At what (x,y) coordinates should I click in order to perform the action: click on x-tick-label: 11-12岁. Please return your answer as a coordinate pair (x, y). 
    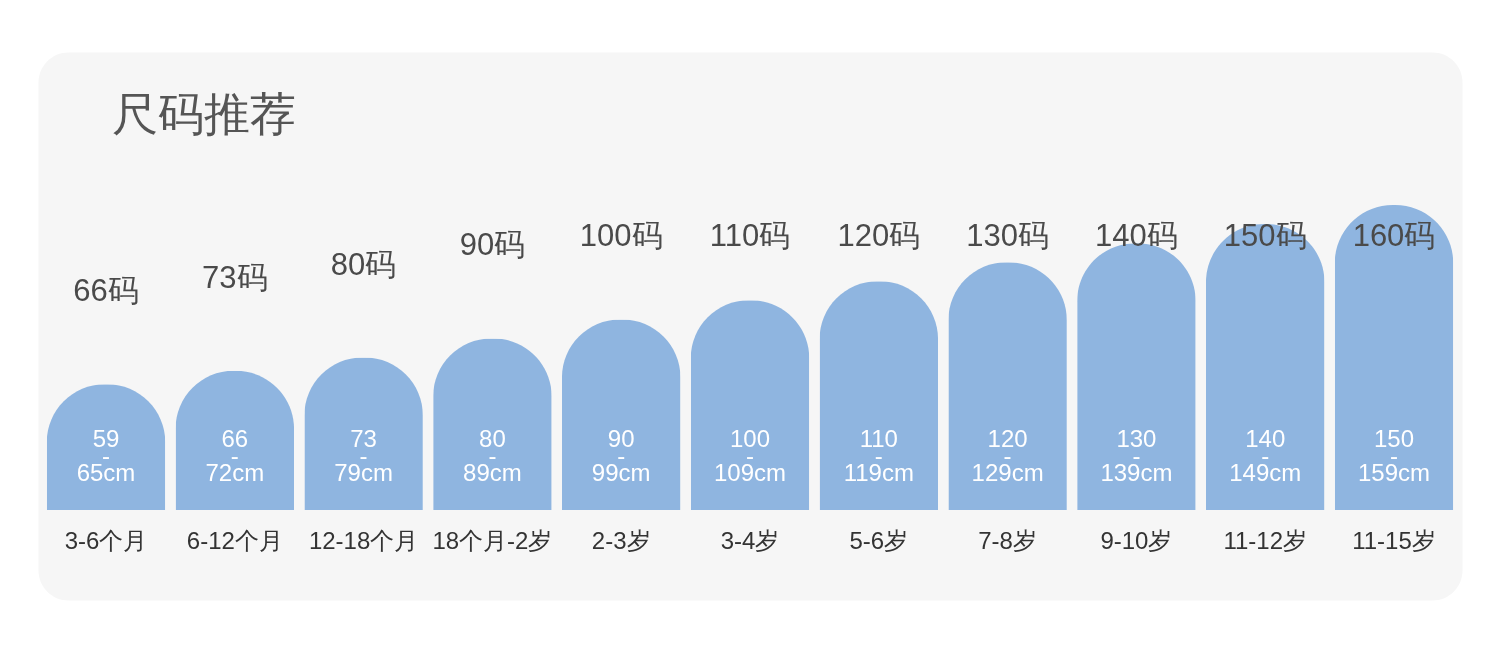
    Looking at the image, I should click on (1265, 540).